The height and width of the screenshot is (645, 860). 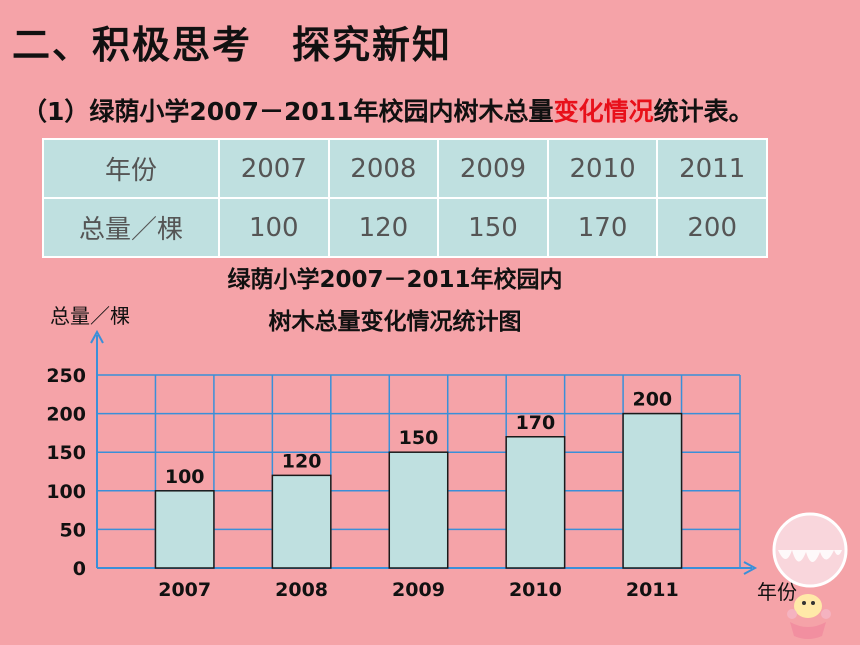 I want to click on table-cell-year: 2009, so click(x=493, y=168).